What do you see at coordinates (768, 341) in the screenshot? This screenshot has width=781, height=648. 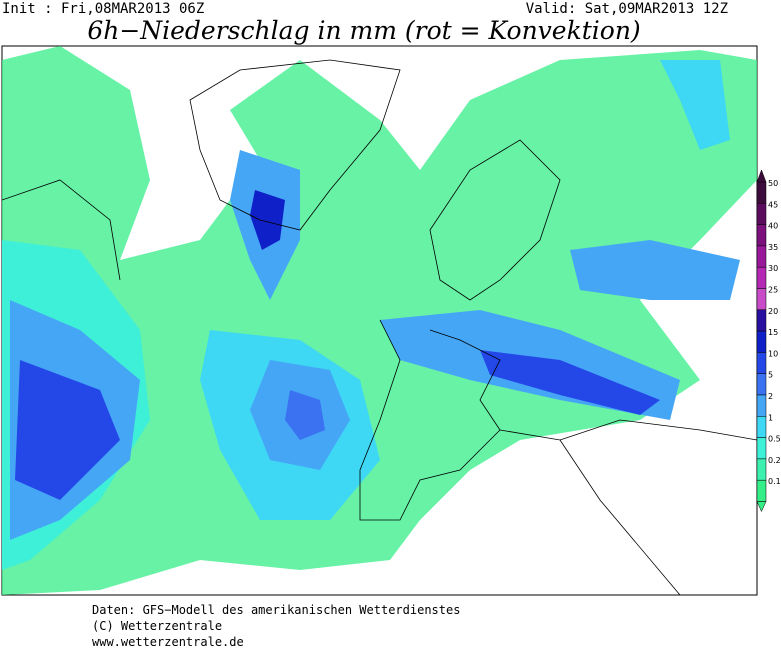 I see `legend: 50 45 40 35 30 25 20 15 10 5 2 1 0.5 0.2 0.1` at bounding box center [768, 341].